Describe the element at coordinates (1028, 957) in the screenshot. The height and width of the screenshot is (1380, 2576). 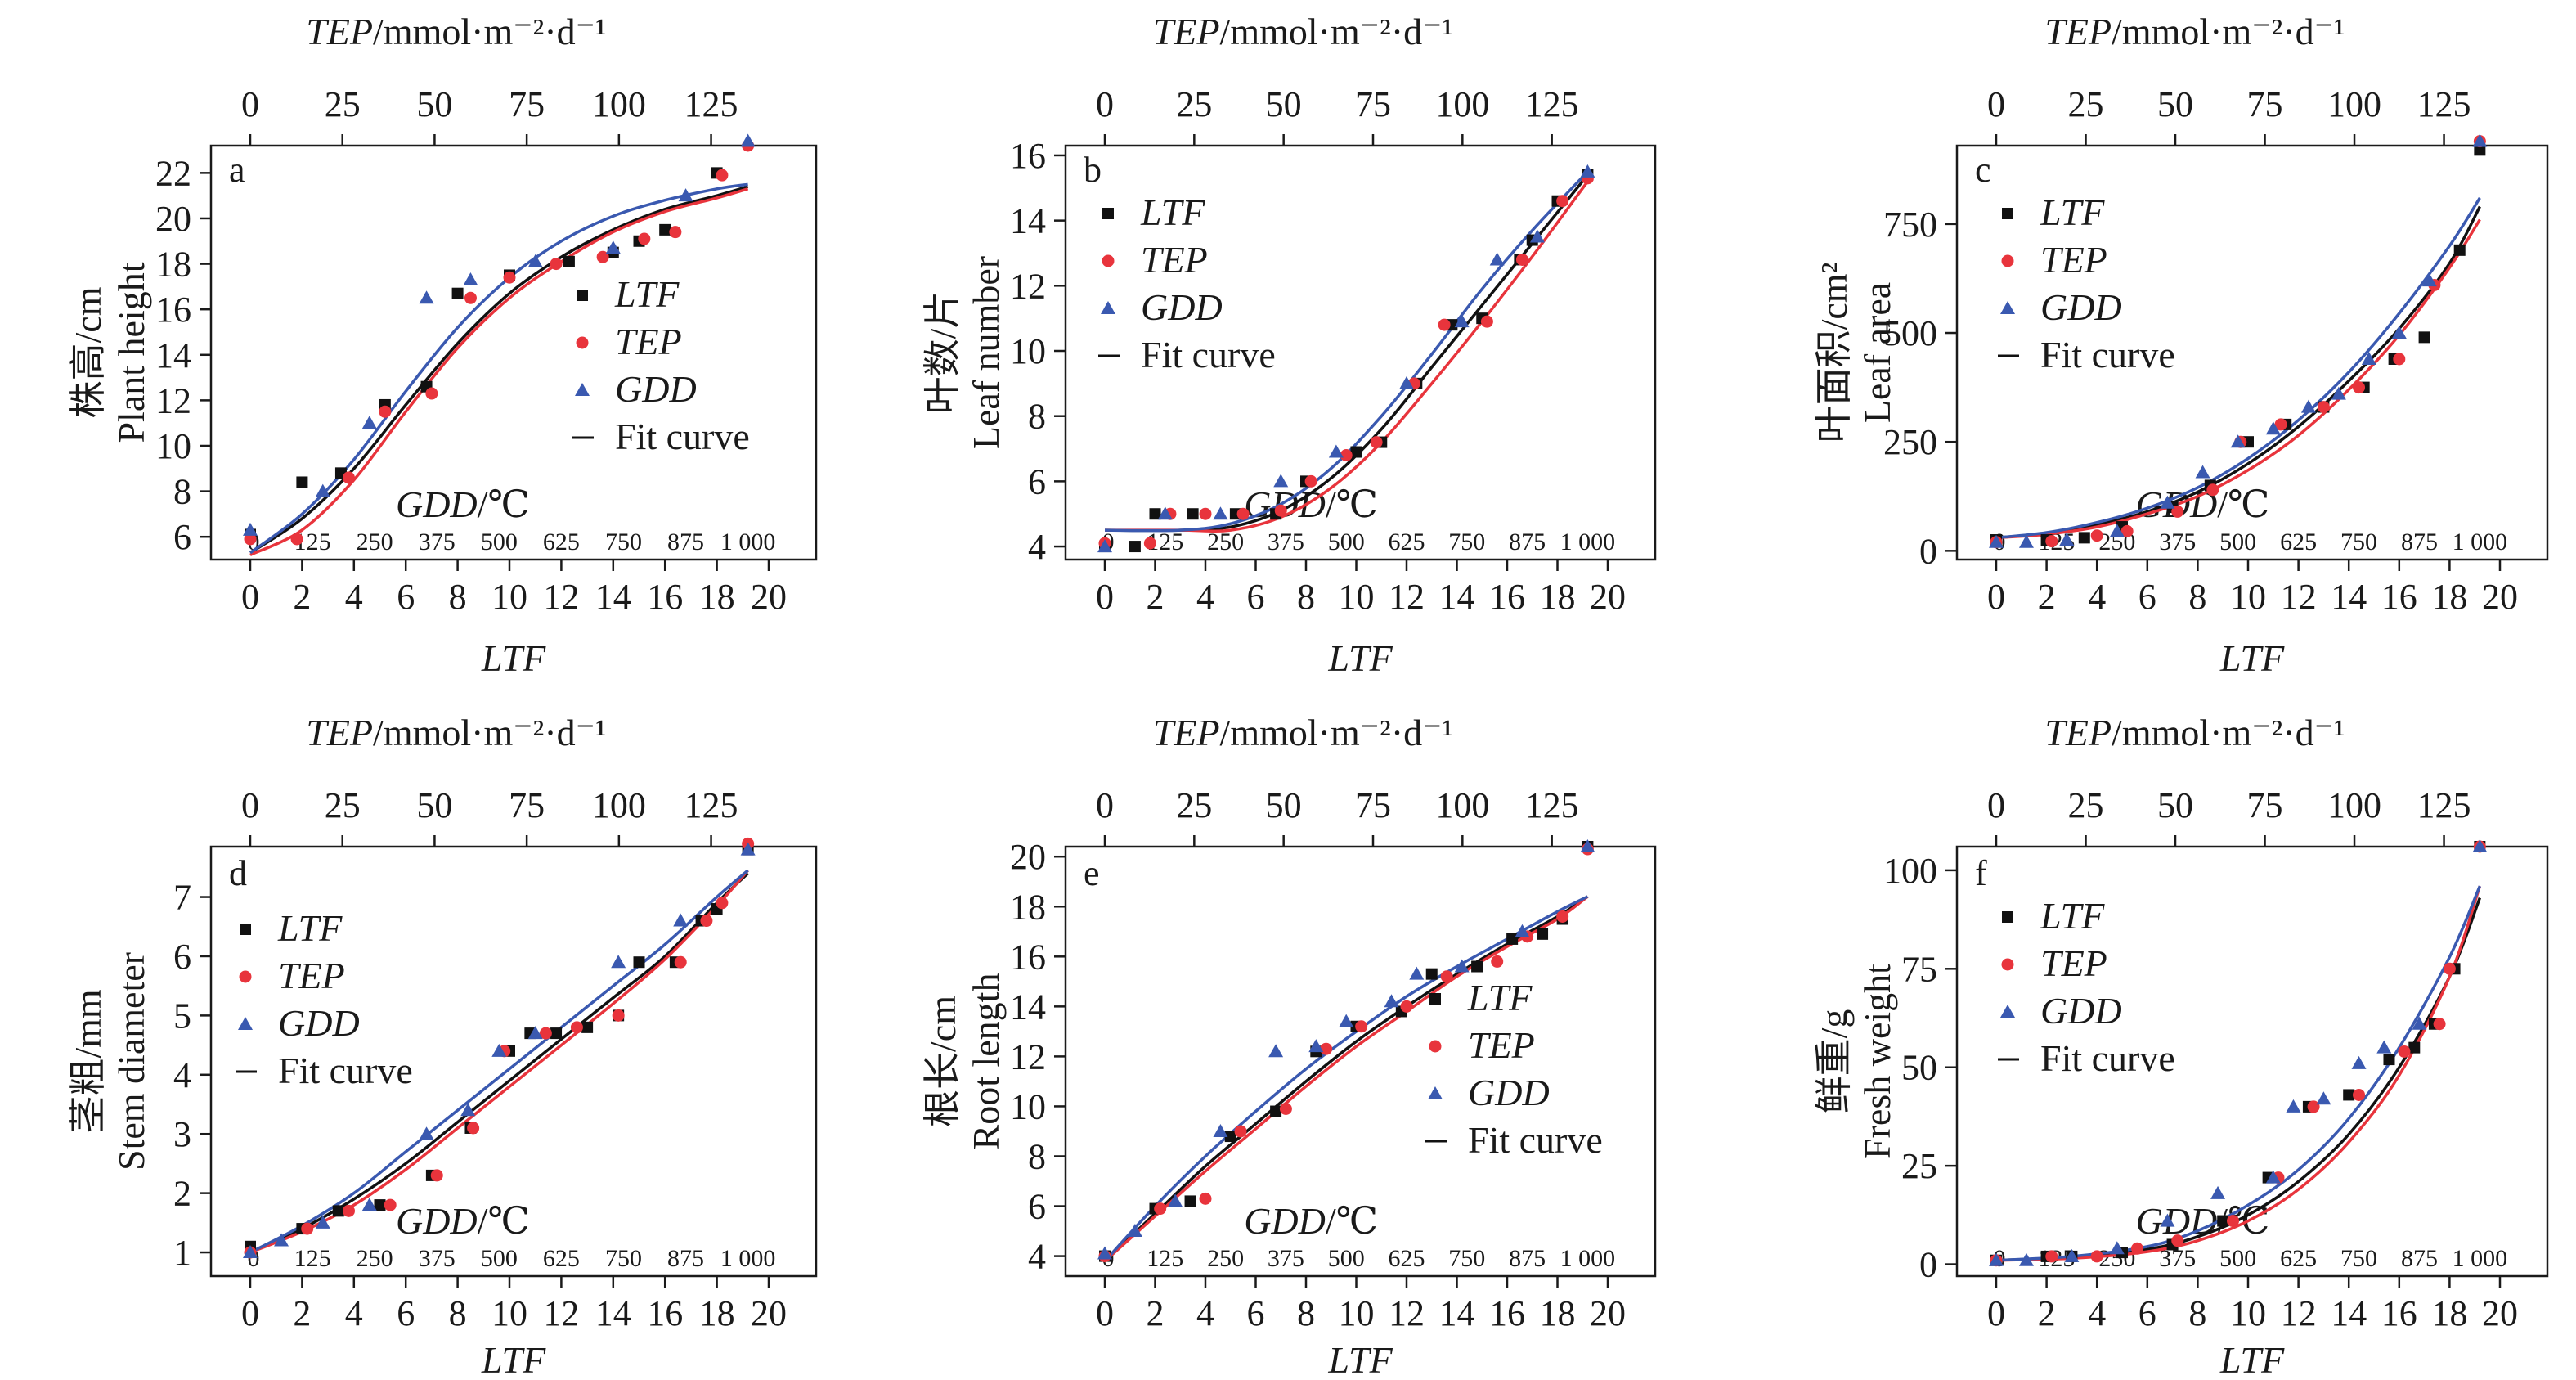
I see `y-tick-label: 16` at that location.